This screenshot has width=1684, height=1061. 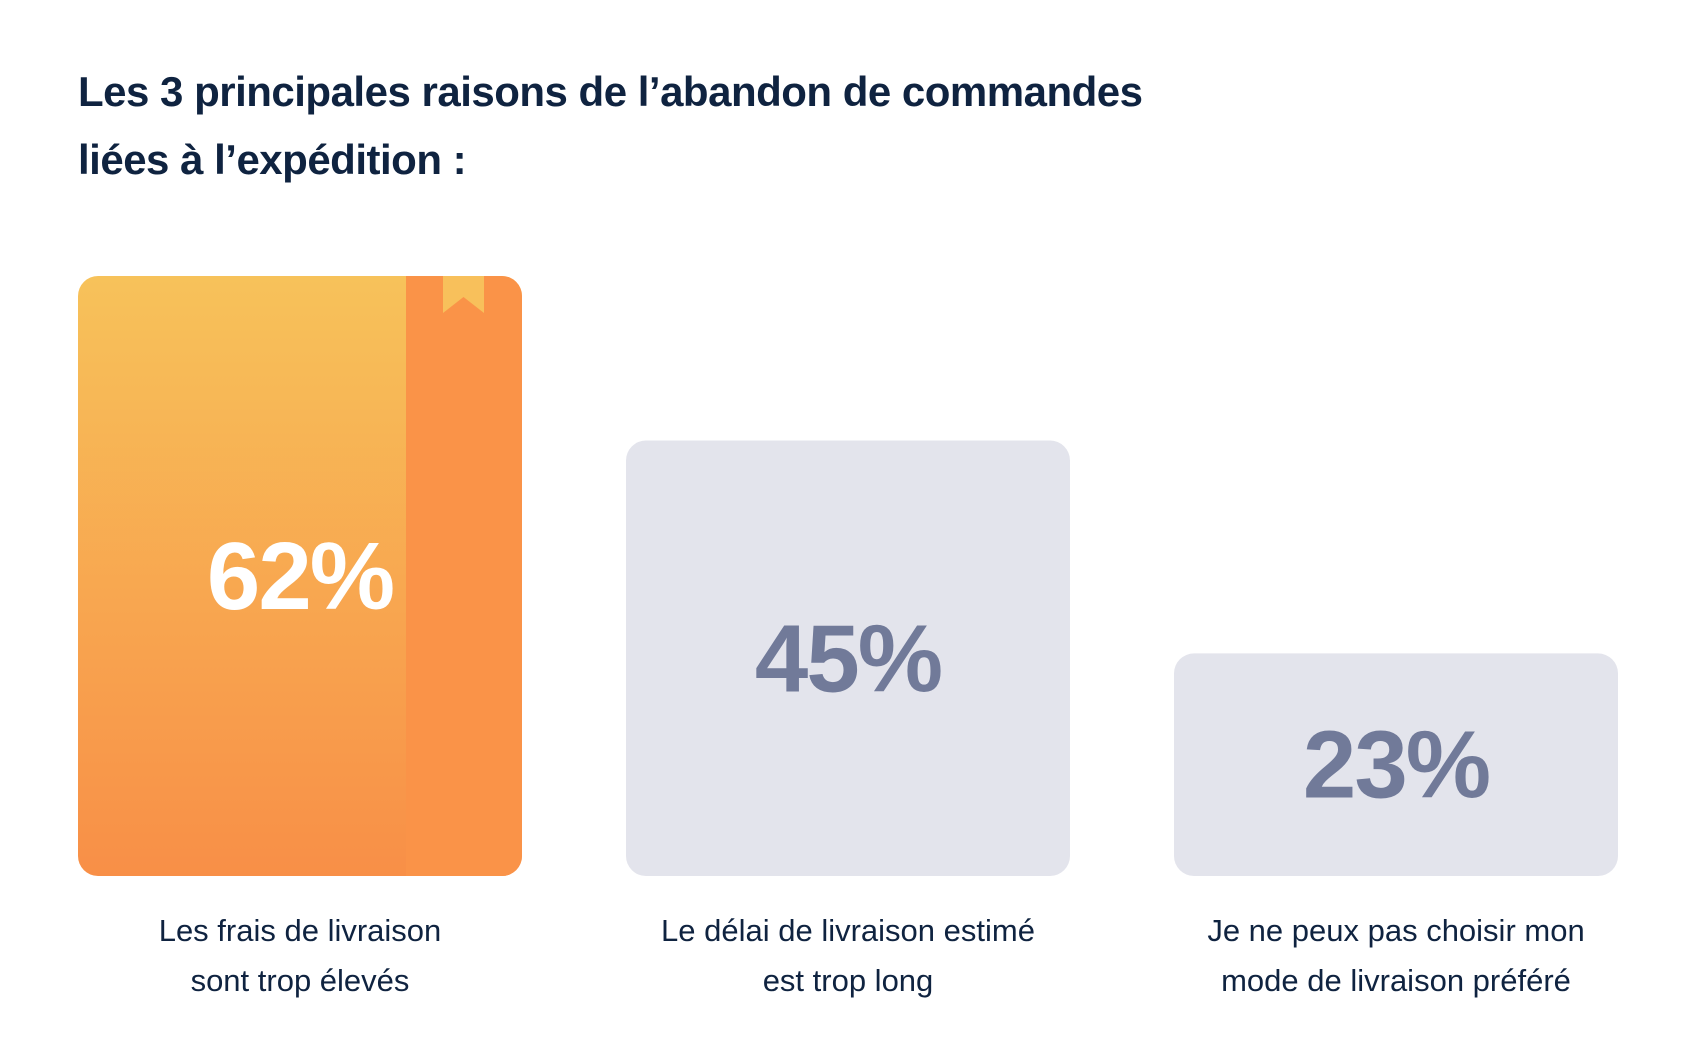 I want to click on bar-group: 45%, so click(x=848, y=658).